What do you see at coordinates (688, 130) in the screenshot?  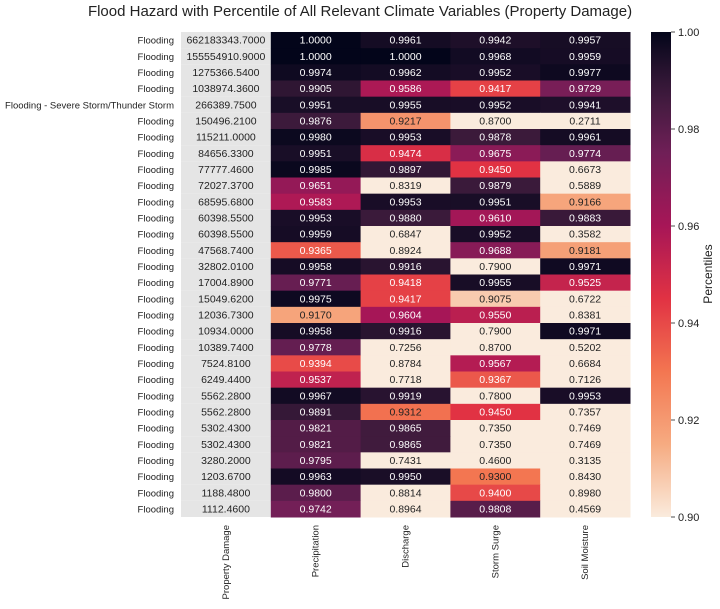 I see `colorbar-tick-label: 0.98` at bounding box center [688, 130].